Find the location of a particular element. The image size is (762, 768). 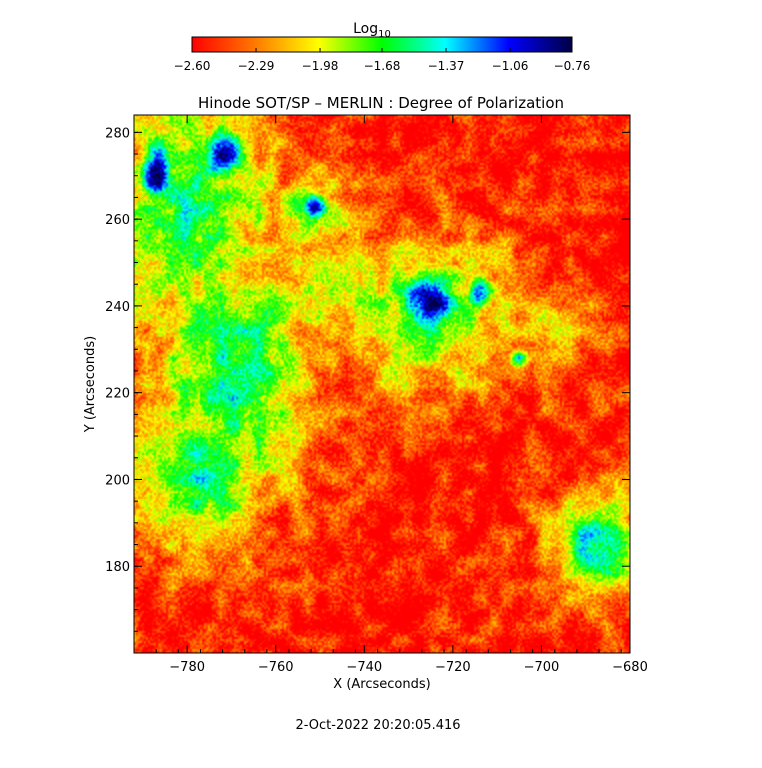

y-tick-label: 260 is located at coordinates (117, 220).